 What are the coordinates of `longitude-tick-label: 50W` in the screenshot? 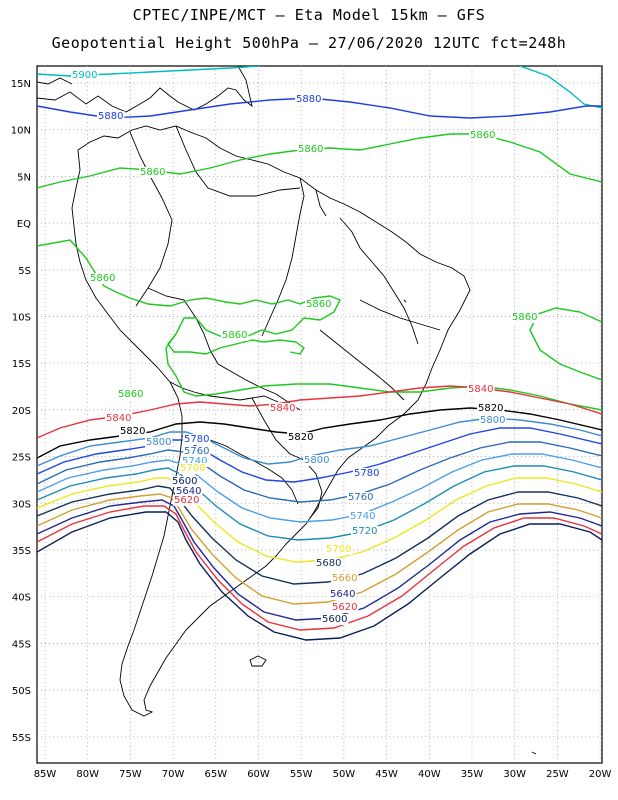 It's located at (344, 774).